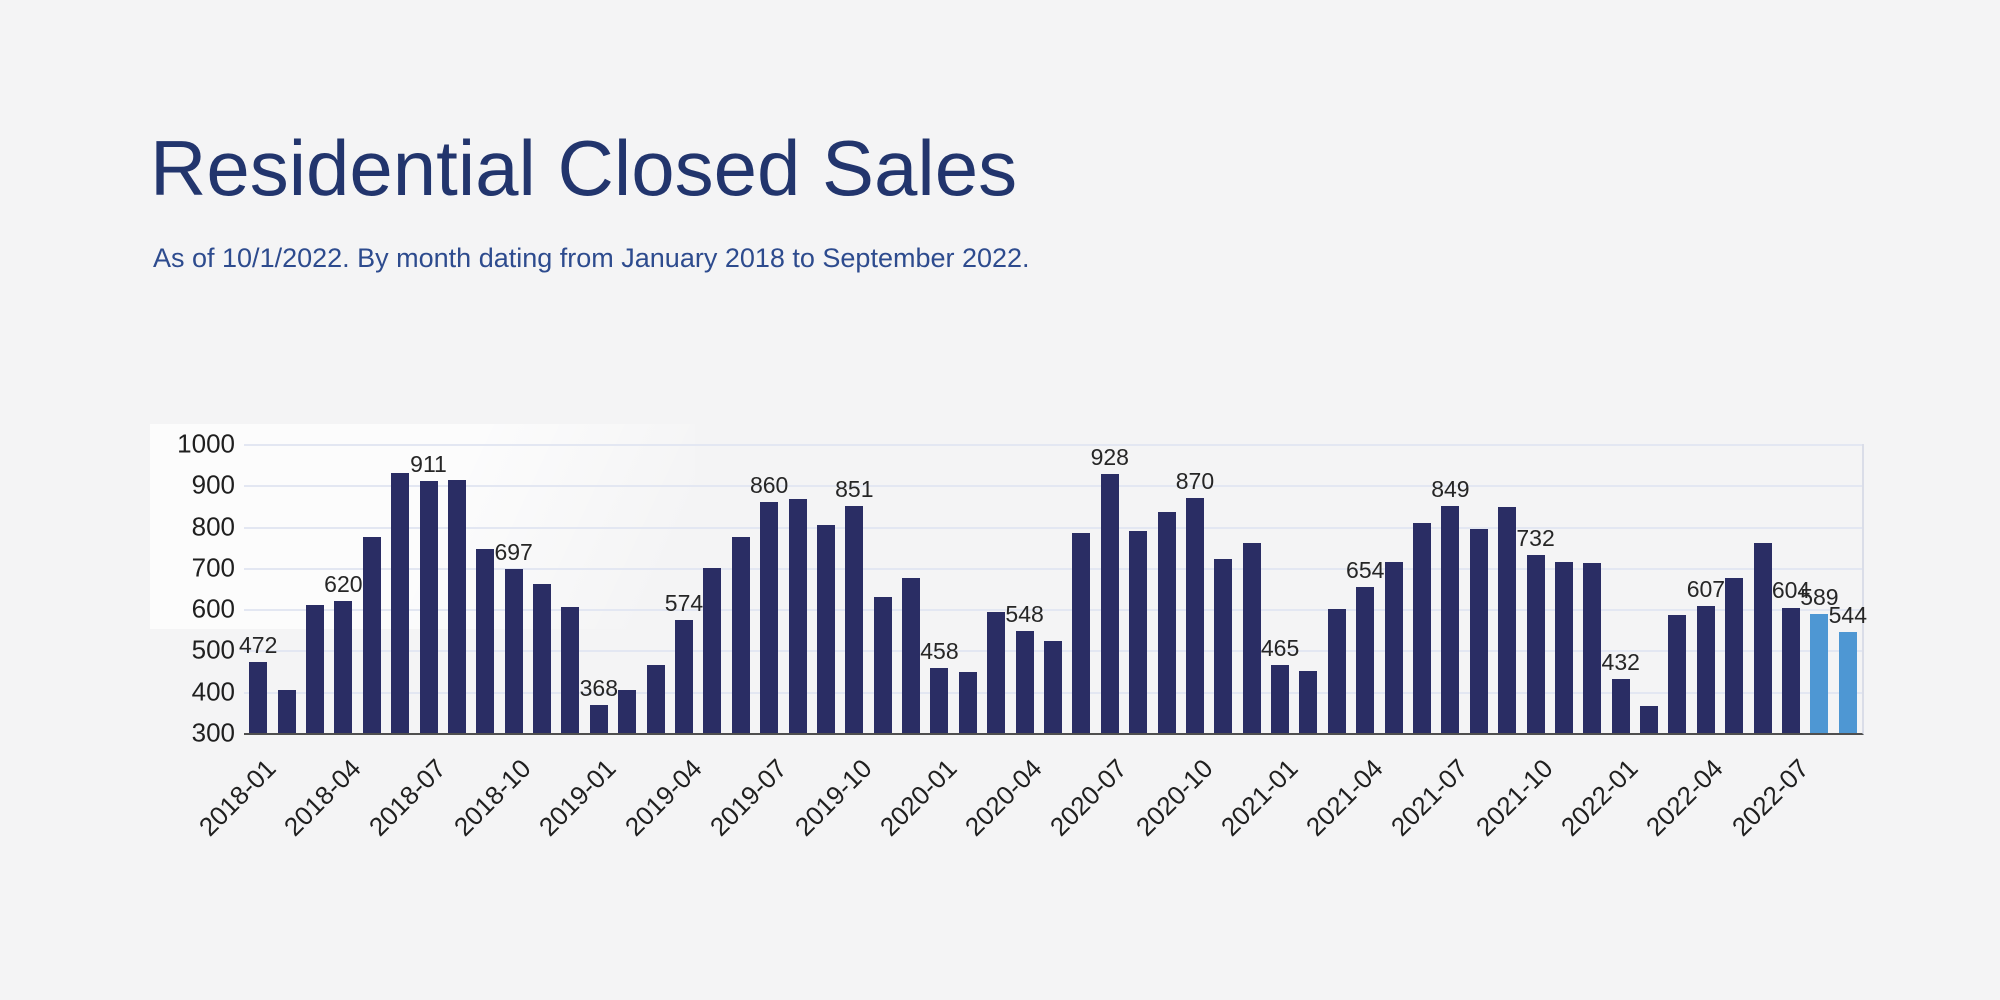 The image size is (2000, 1000). I want to click on x-tick-label: 2020-04, so click(1003, 797).